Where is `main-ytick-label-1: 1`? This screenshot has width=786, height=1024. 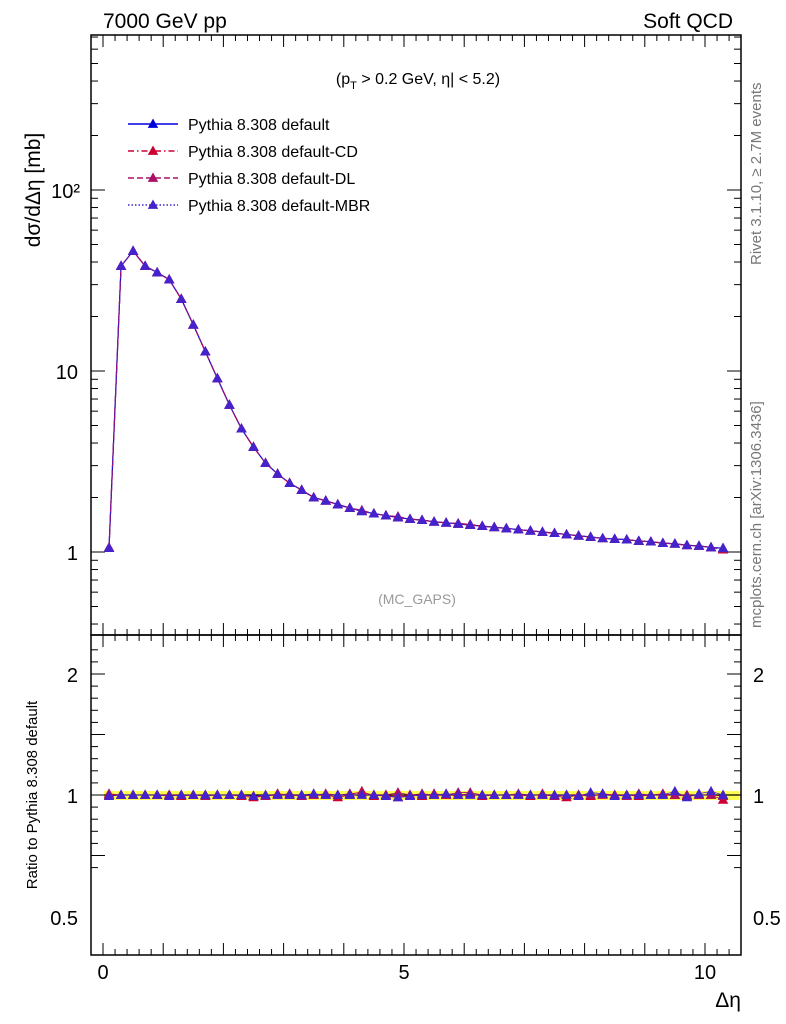 main-ytick-label-1: 1 is located at coordinates (72, 554).